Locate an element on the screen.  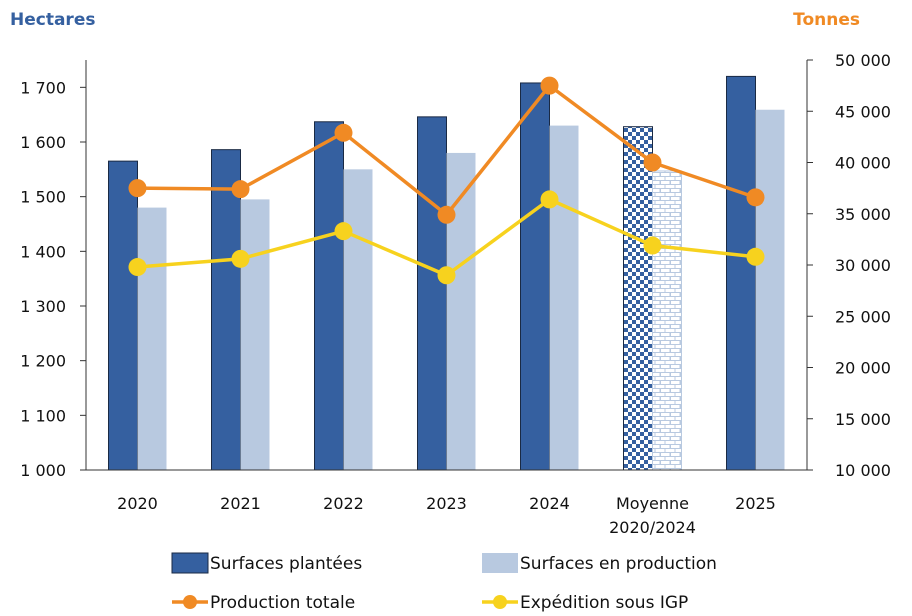
right-tick-label: 10 000 is located at coordinates (863, 470).